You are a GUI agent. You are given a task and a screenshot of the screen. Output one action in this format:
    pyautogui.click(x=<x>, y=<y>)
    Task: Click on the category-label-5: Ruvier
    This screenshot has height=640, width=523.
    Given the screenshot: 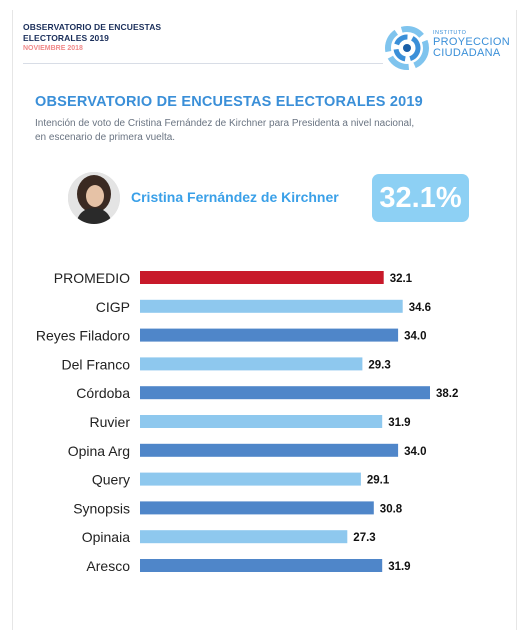 What is the action you would take?
    pyautogui.click(x=110, y=422)
    